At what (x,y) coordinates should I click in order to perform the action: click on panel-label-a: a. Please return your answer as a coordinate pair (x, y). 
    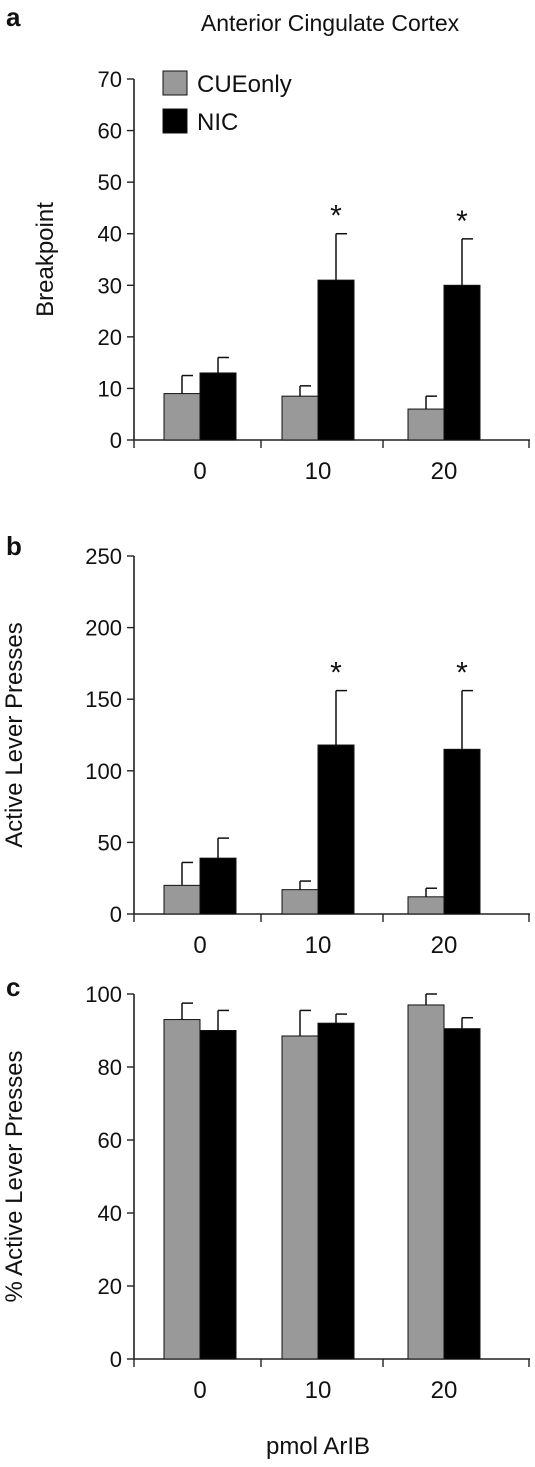
    Looking at the image, I should click on (13, 17).